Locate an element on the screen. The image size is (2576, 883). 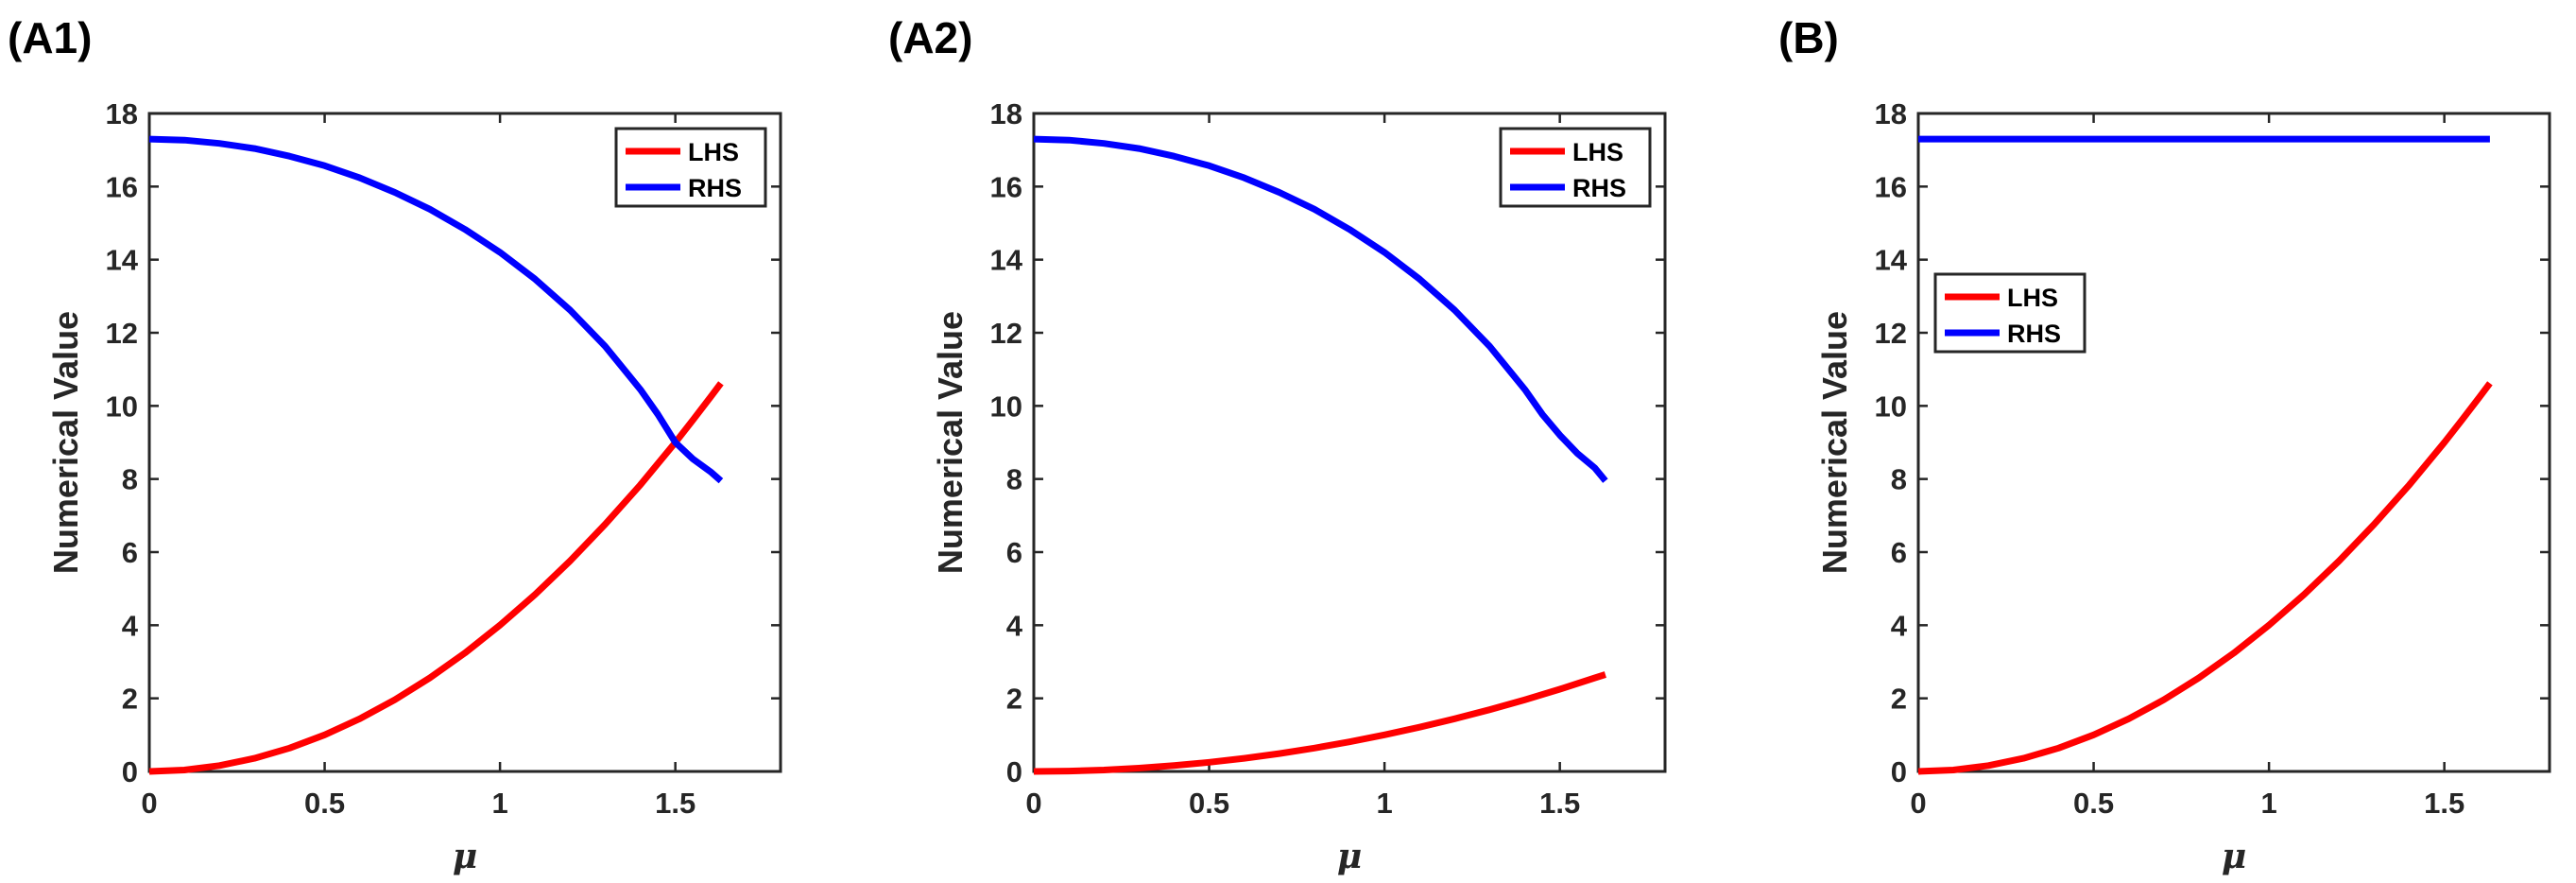
panel-label: (A1) is located at coordinates (50, 38).